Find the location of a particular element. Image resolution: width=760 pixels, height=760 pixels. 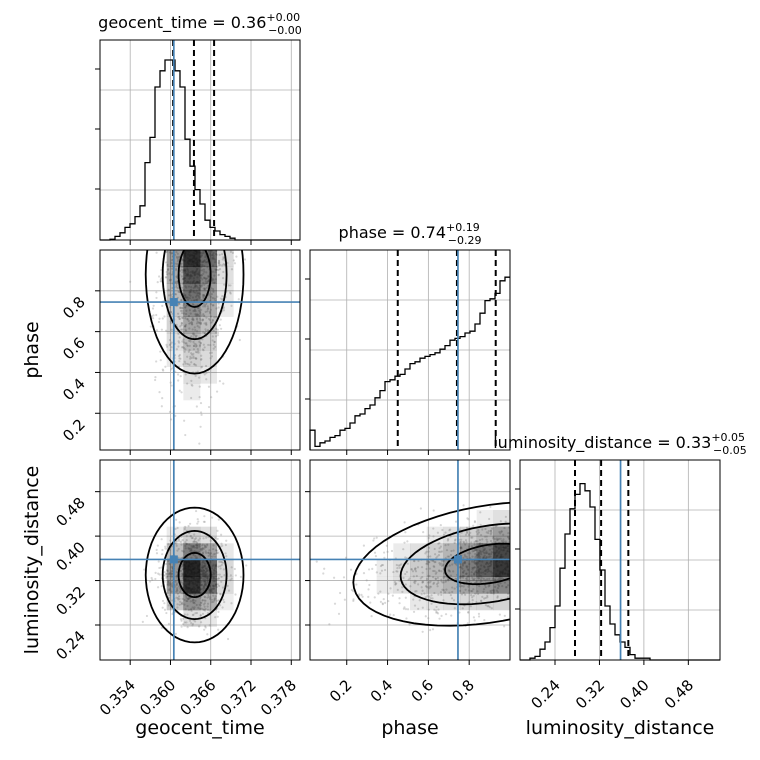

x-tick-label-phase: 0.4 is located at coordinates (382, 691).